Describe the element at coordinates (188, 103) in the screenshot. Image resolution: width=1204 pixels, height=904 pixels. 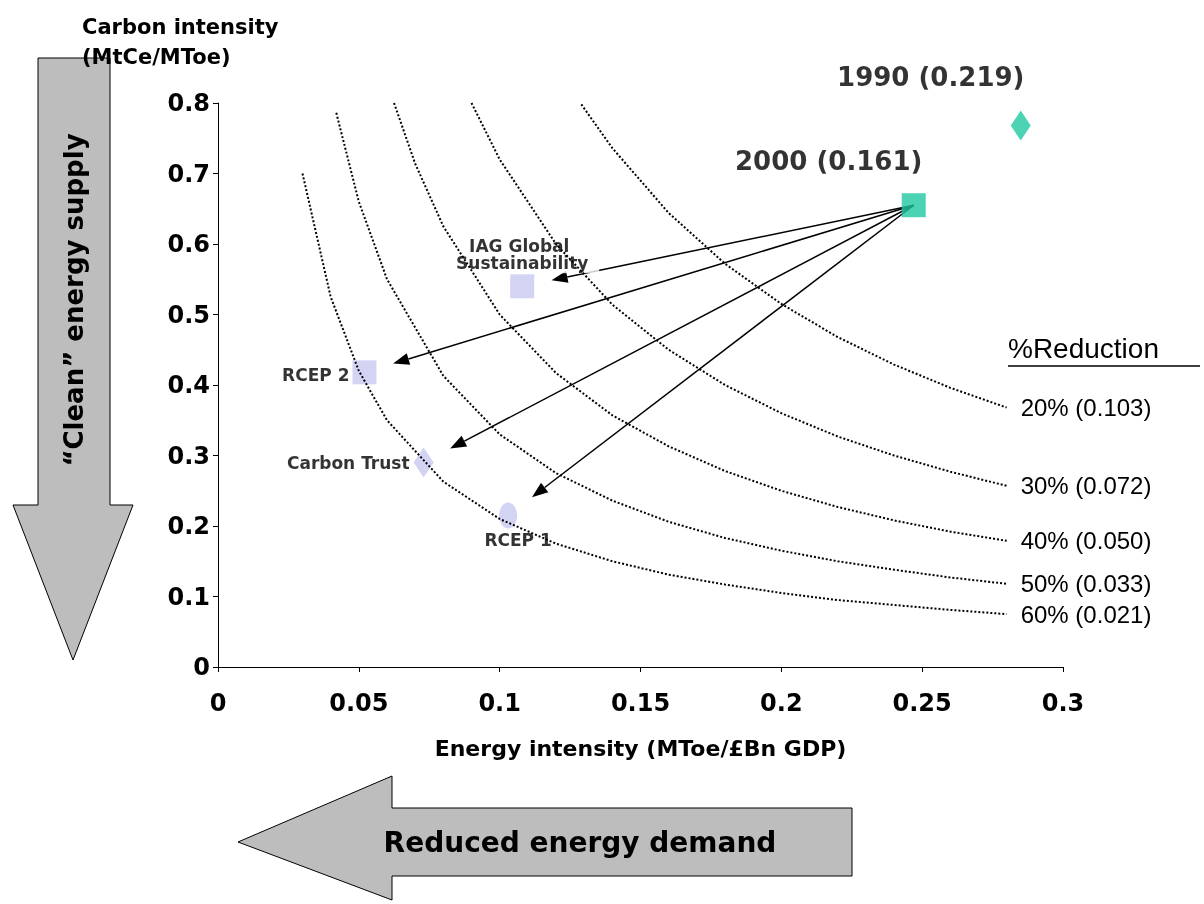
I see `y-tick-label: 0.8` at that location.